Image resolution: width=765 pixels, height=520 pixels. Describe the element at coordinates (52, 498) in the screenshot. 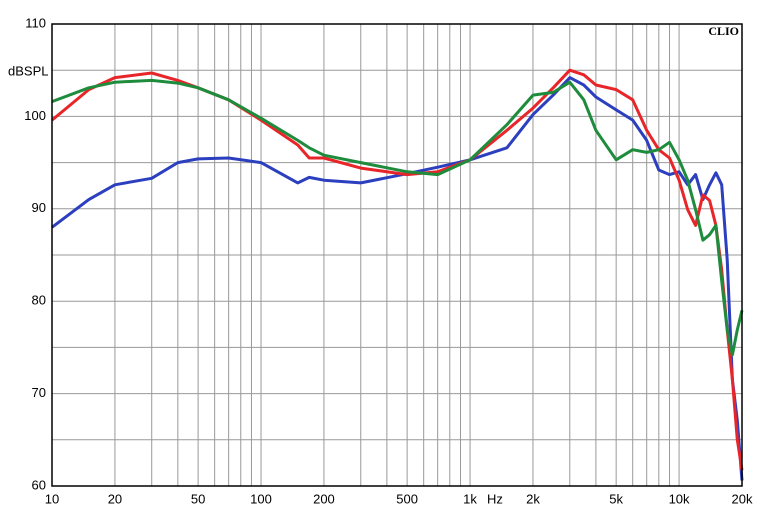

I see `x-tick-label: 10` at that location.